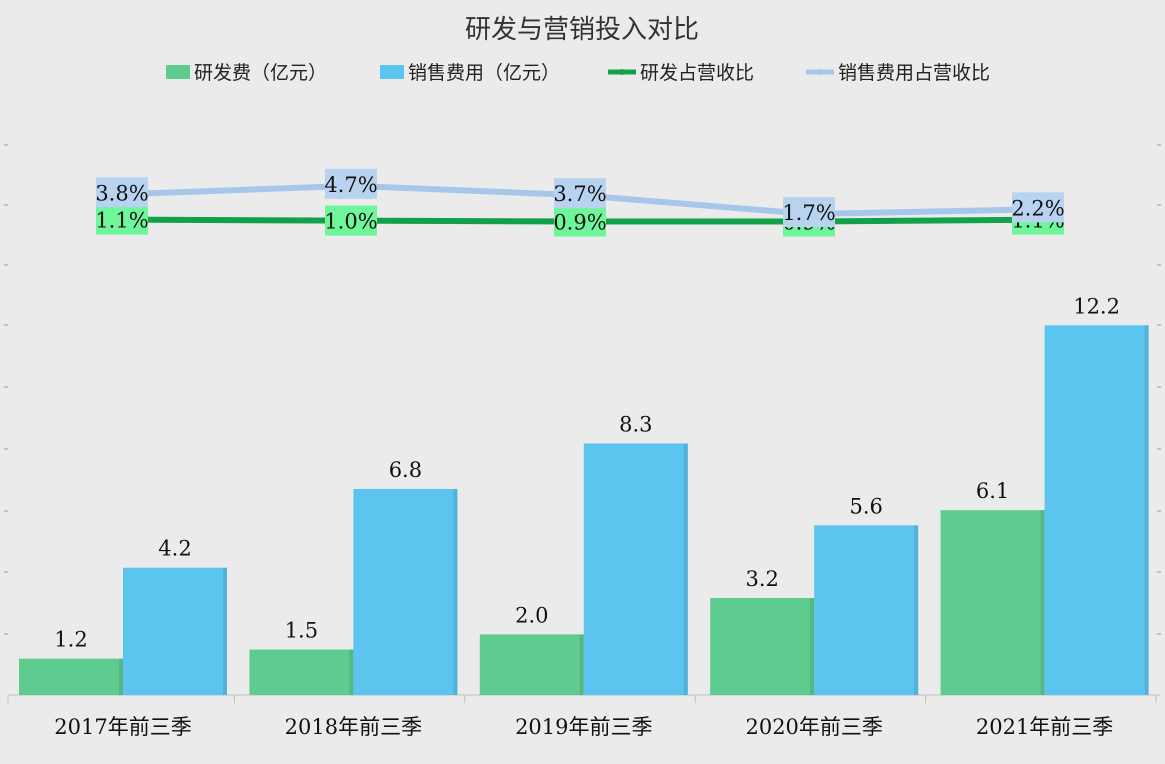 This screenshot has height=764, width=1165. I want to click on bar-value-label: 12.2, so click(1096, 306).